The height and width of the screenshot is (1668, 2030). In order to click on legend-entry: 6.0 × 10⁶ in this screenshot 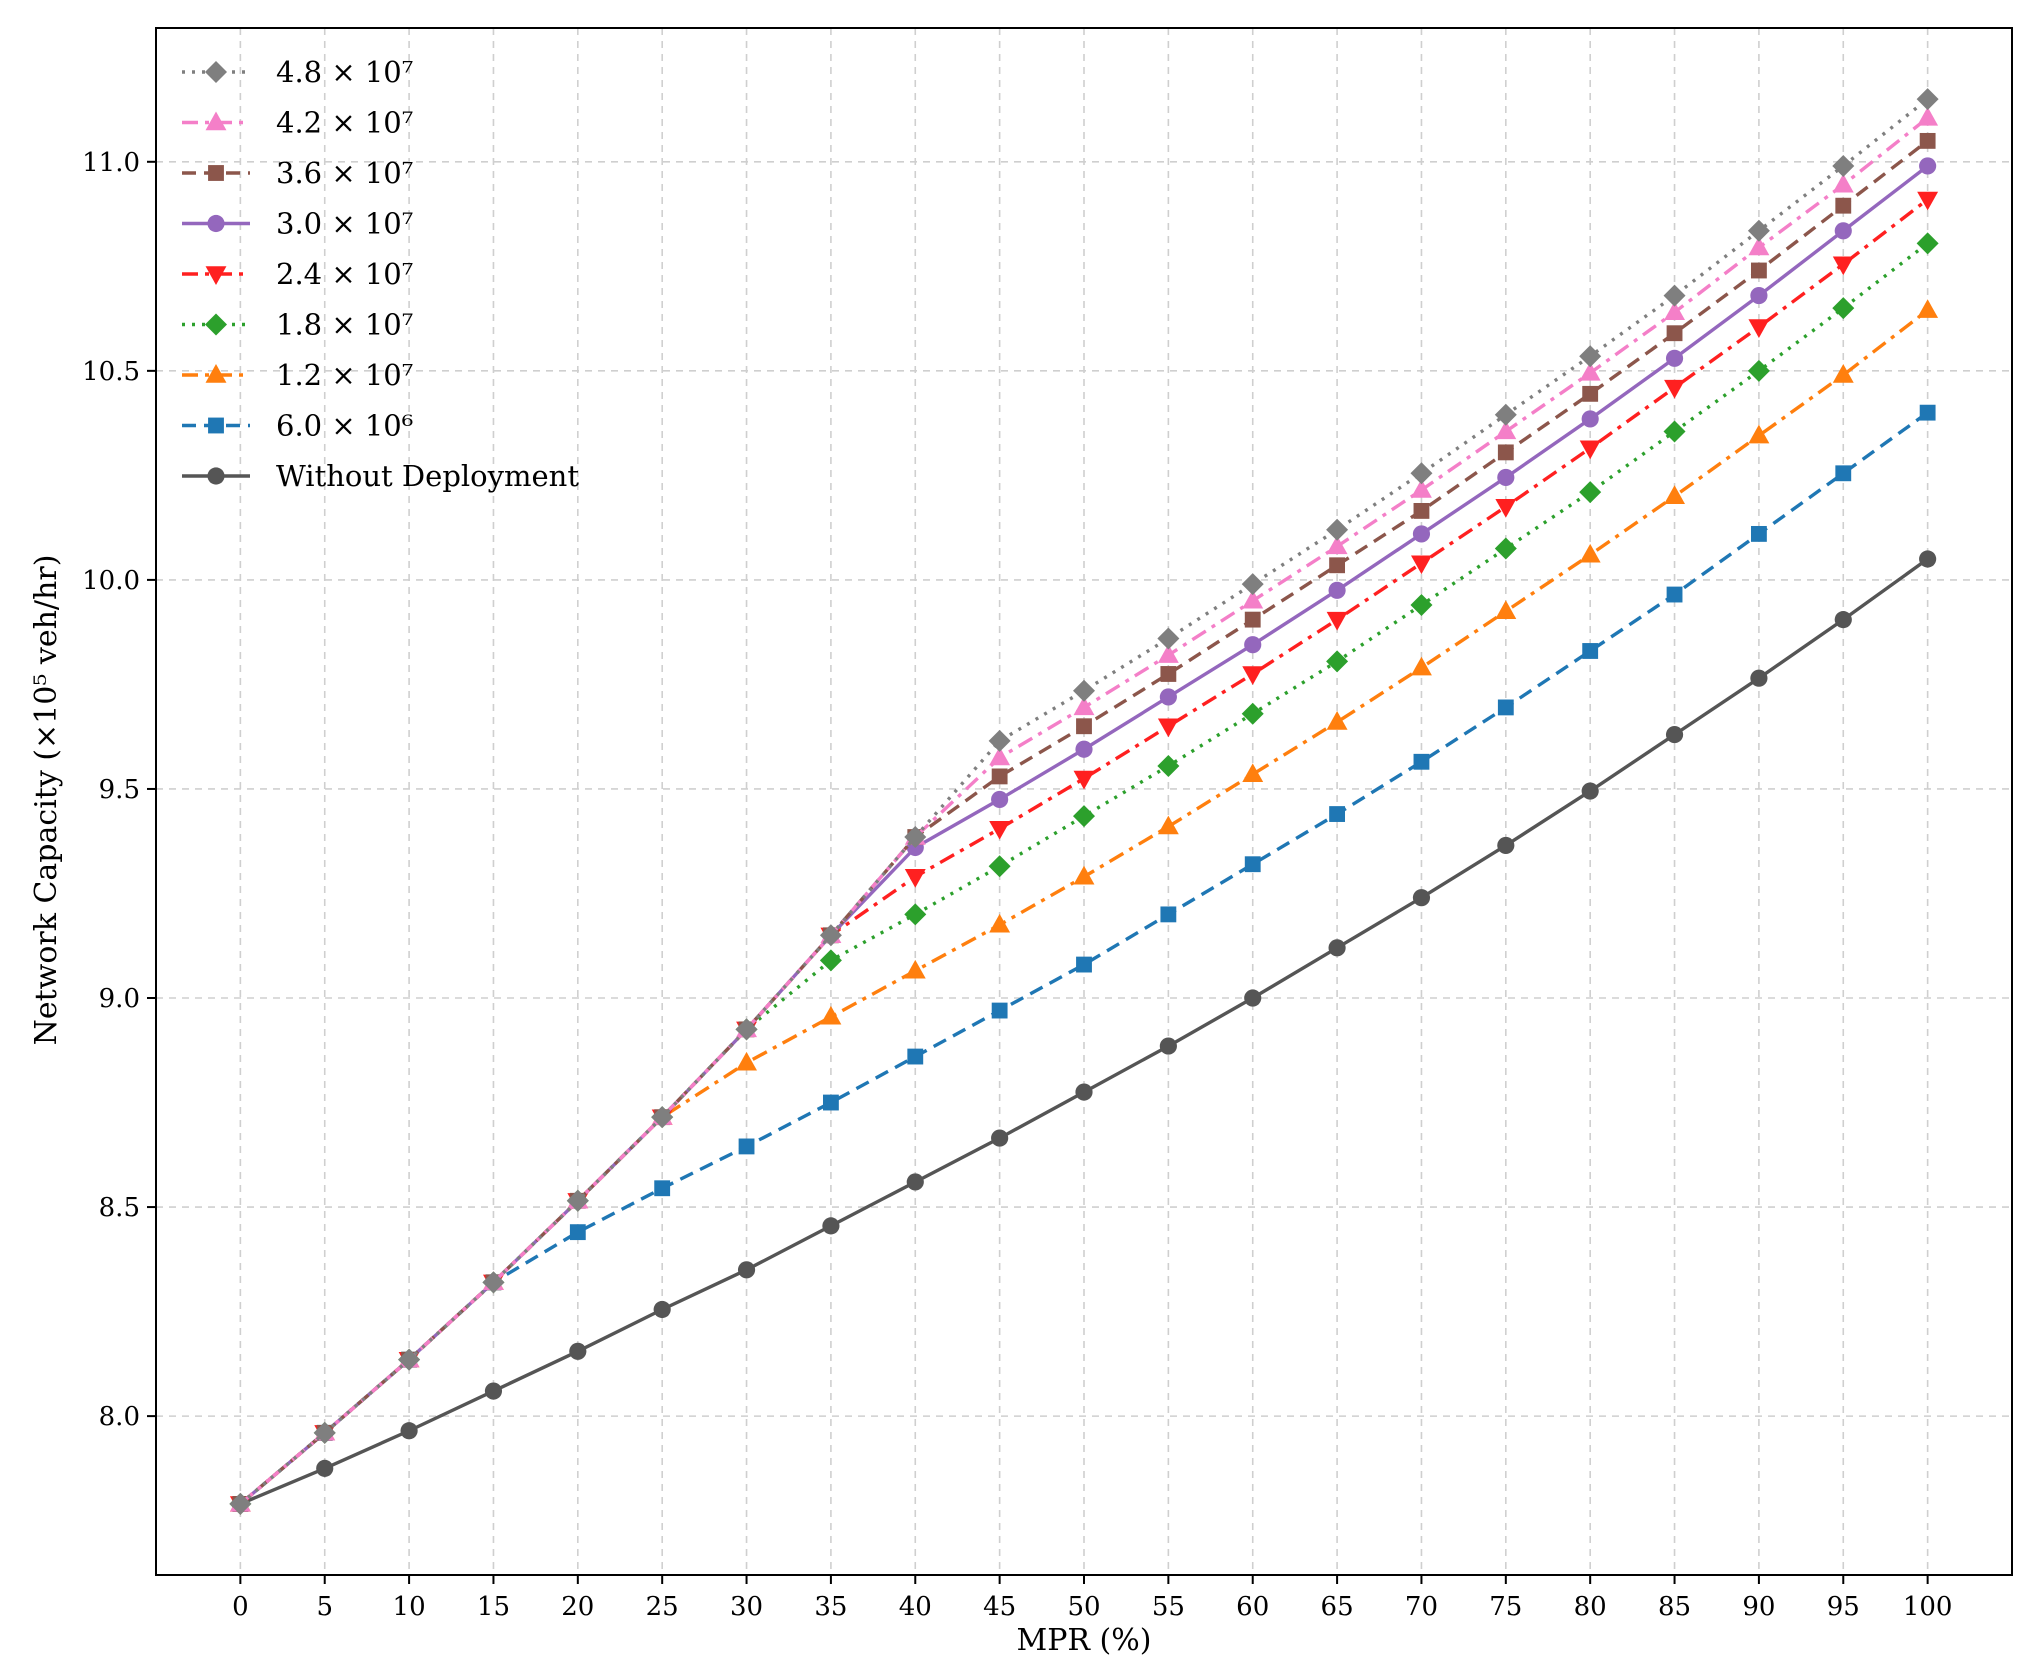, I will do `click(297, 426)`.